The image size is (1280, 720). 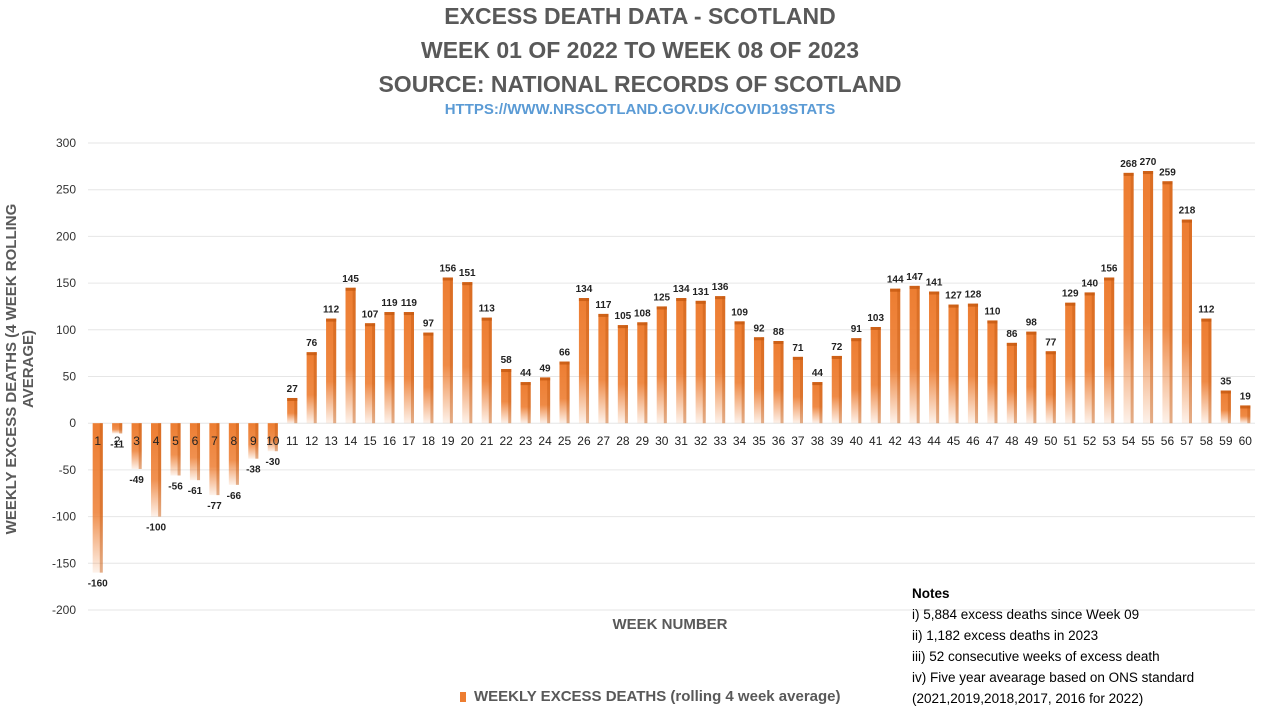 What do you see at coordinates (1070, 294) in the screenshot?
I see `data-label: 129` at bounding box center [1070, 294].